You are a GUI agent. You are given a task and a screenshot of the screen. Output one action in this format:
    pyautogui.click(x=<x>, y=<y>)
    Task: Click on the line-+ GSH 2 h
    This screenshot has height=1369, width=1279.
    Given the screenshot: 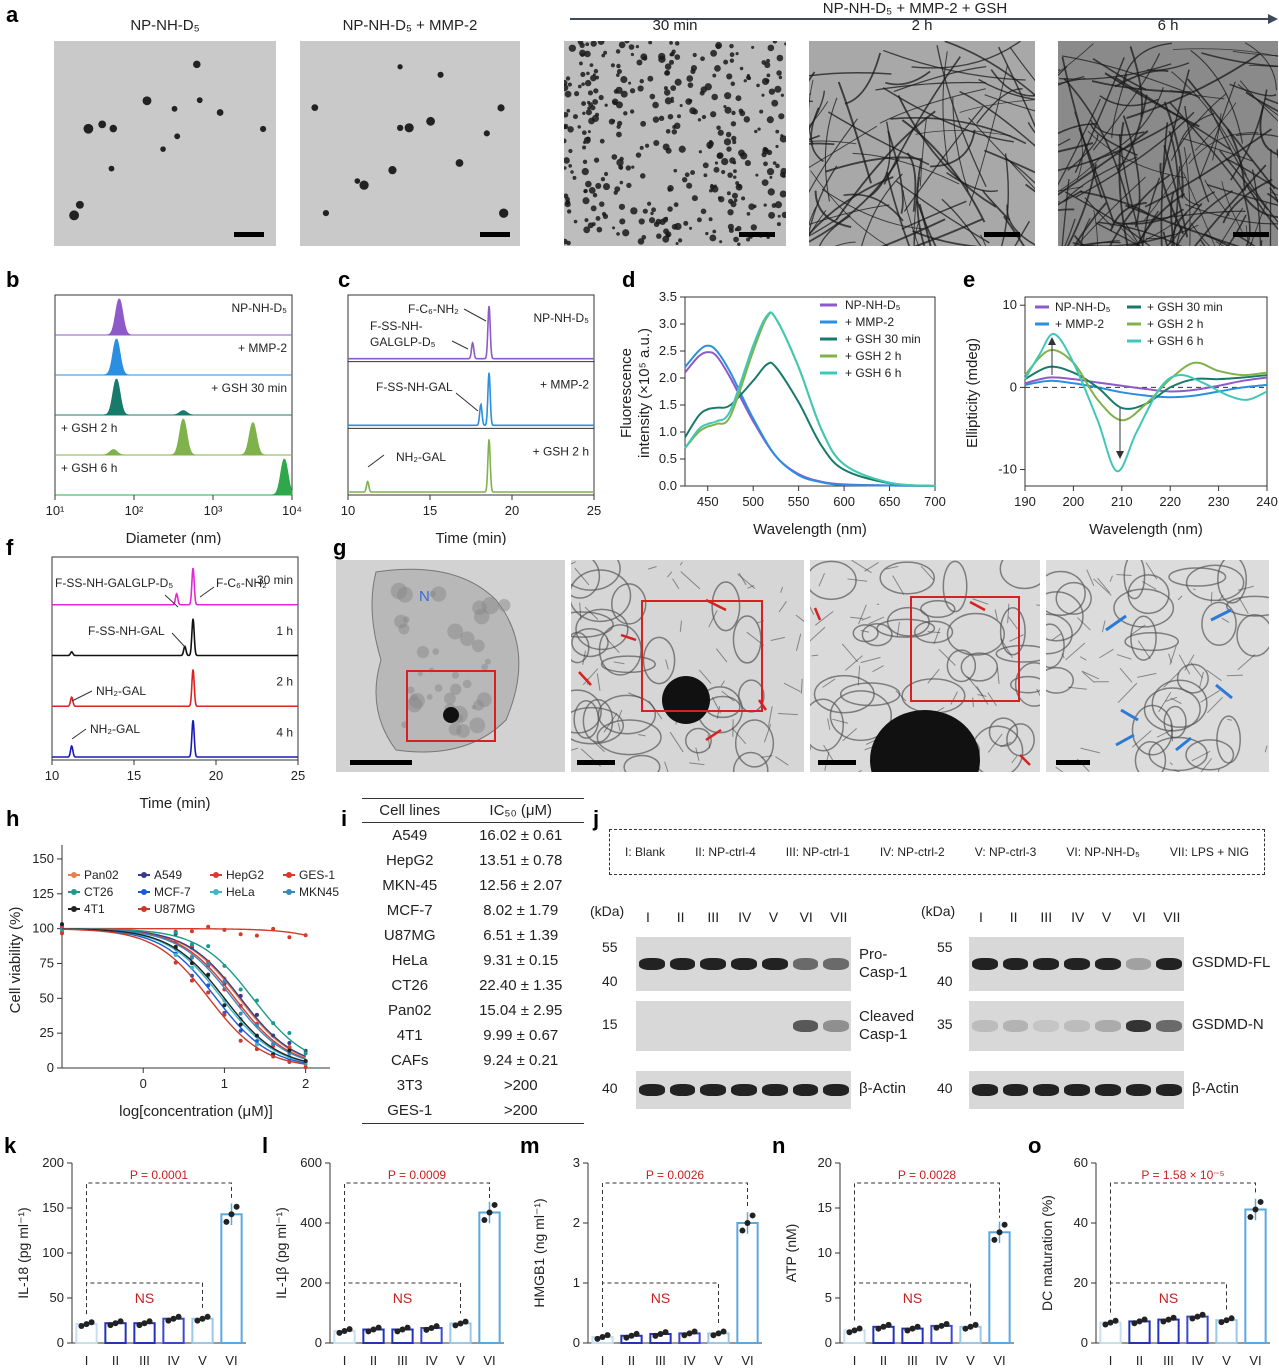 What is the action you would take?
    pyautogui.click(x=1146, y=385)
    